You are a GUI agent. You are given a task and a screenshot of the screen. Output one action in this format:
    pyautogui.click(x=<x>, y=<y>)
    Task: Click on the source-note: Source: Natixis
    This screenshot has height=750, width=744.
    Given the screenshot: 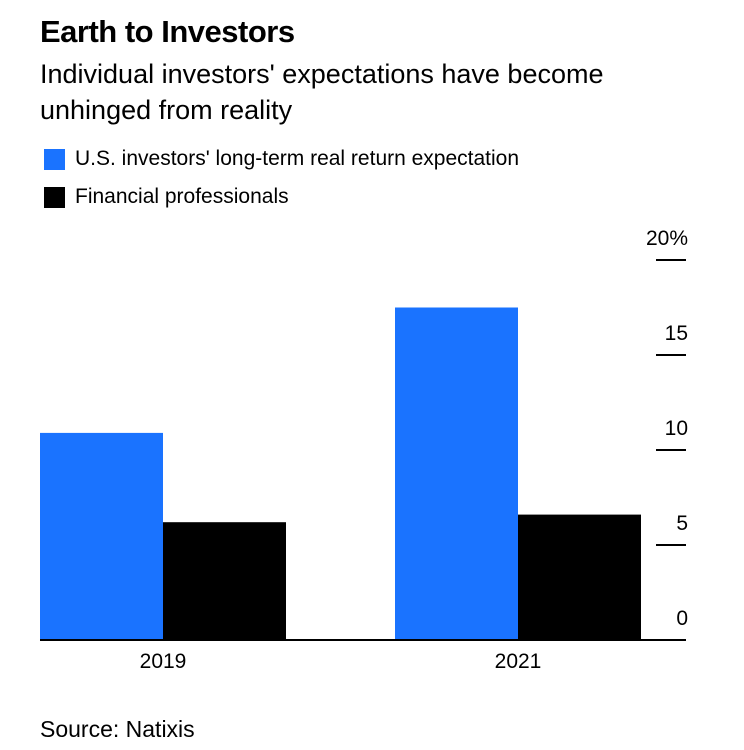 What is the action you would take?
    pyautogui.click(x=117, y=729)
    